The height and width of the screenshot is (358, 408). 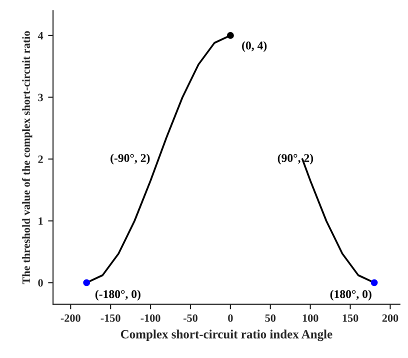 I want to click on annotation: (180°, 0), so click(x=351, y=295).